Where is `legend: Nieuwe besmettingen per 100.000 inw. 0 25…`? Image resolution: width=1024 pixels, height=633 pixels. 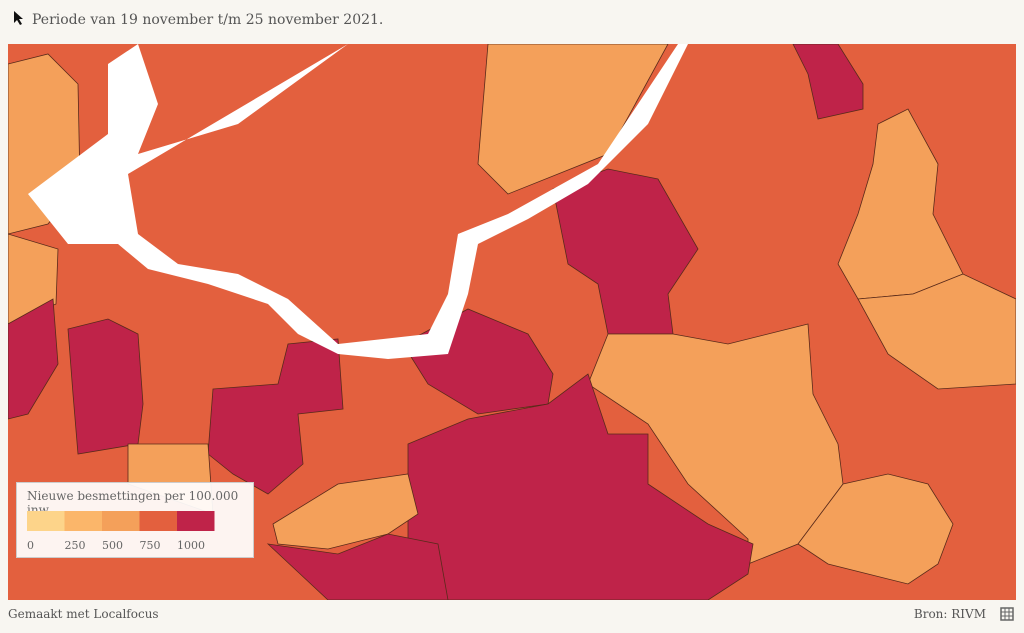
legend: Nieuwe besmettingen per 100.000 inw. 0 25… is located at coordinates (135, 520).